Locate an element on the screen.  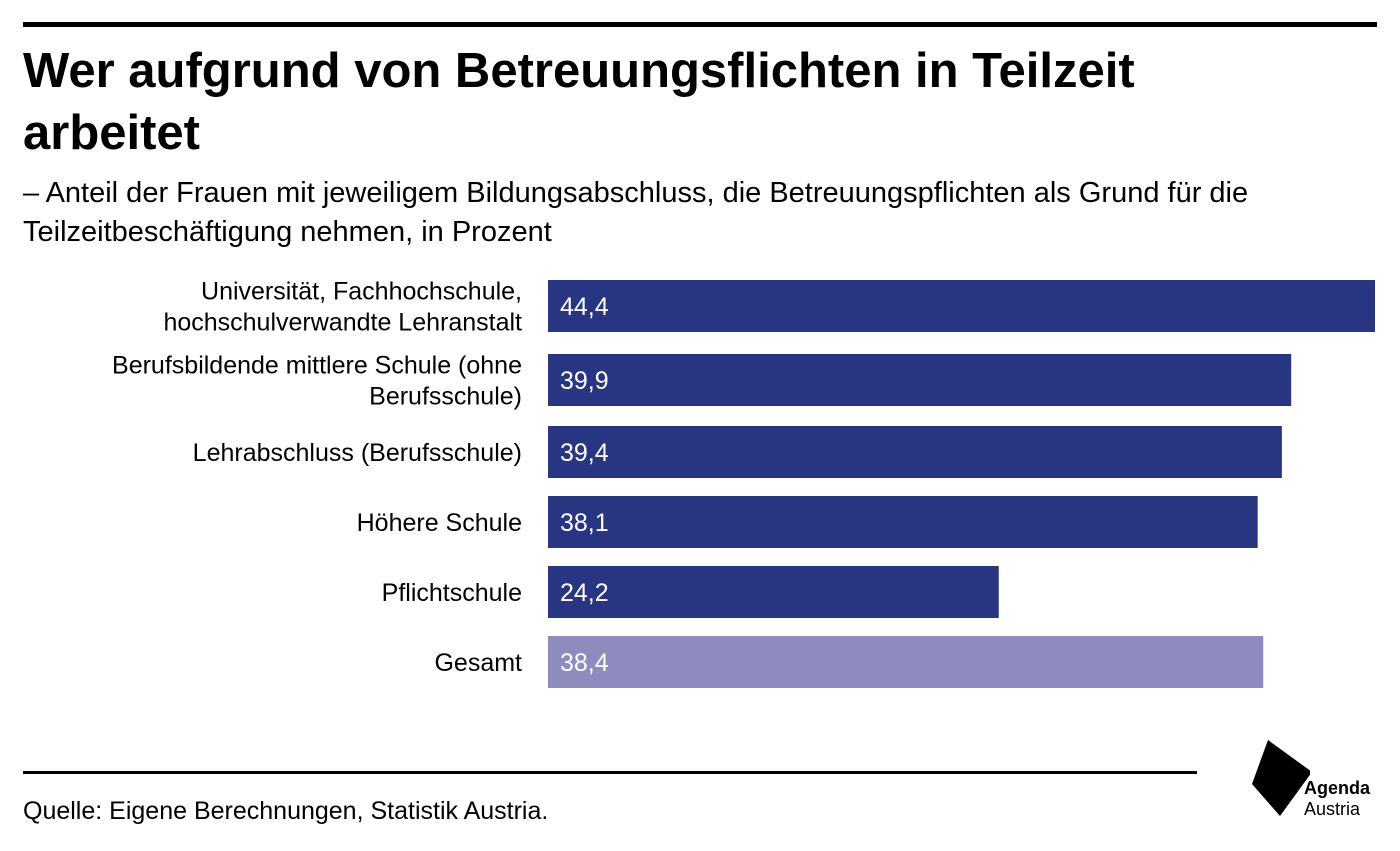
category-label: Höhere Schule is located at coordinates (439, 523).